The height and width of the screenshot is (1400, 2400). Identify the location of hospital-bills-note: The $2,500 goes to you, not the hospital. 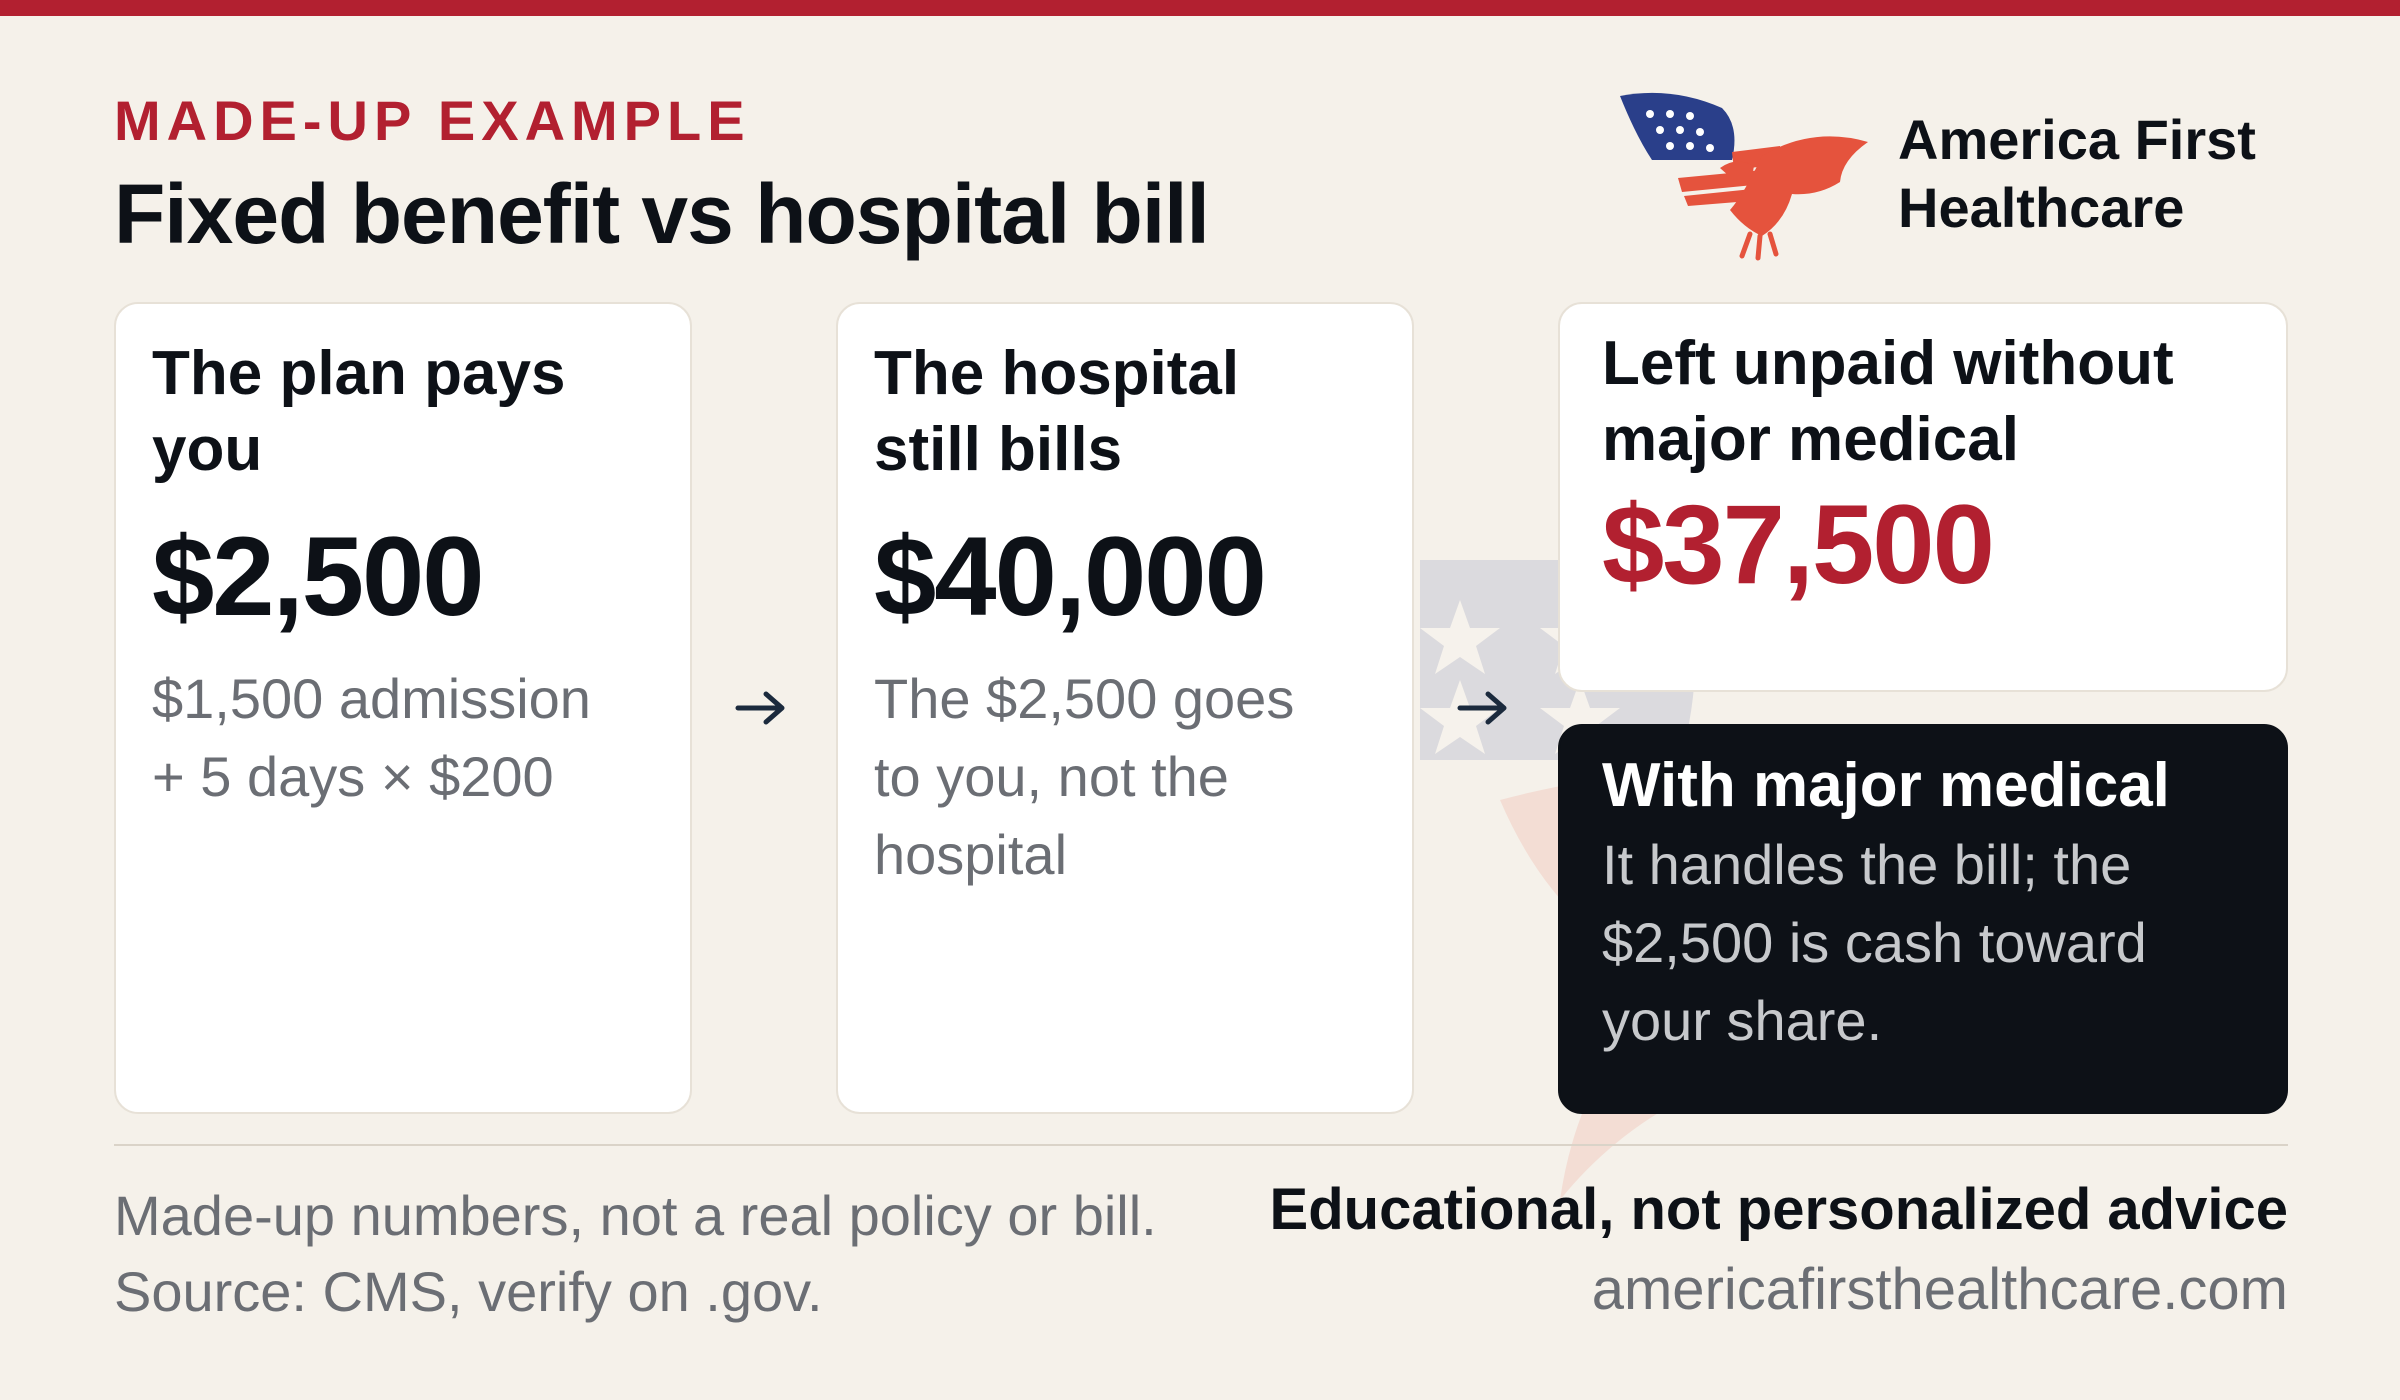
(1084, 776).